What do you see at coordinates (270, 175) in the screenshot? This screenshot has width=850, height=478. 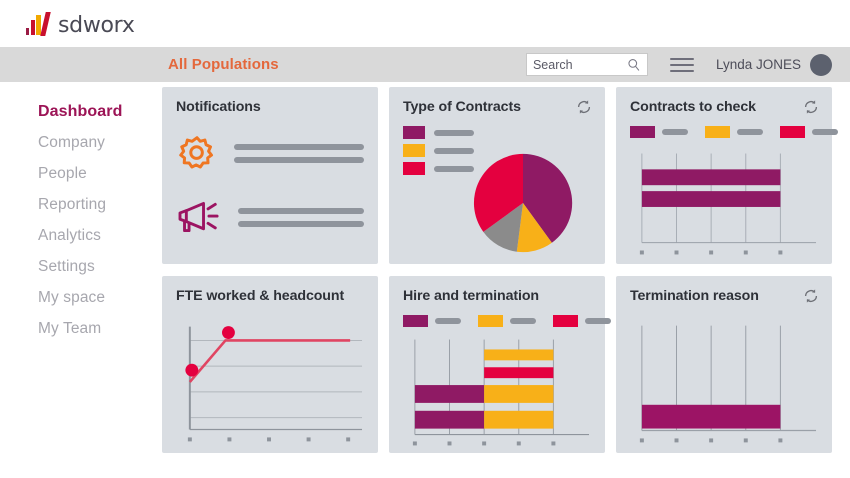 I see `card-notifications: Notifications` at bounding box center [270, 175].